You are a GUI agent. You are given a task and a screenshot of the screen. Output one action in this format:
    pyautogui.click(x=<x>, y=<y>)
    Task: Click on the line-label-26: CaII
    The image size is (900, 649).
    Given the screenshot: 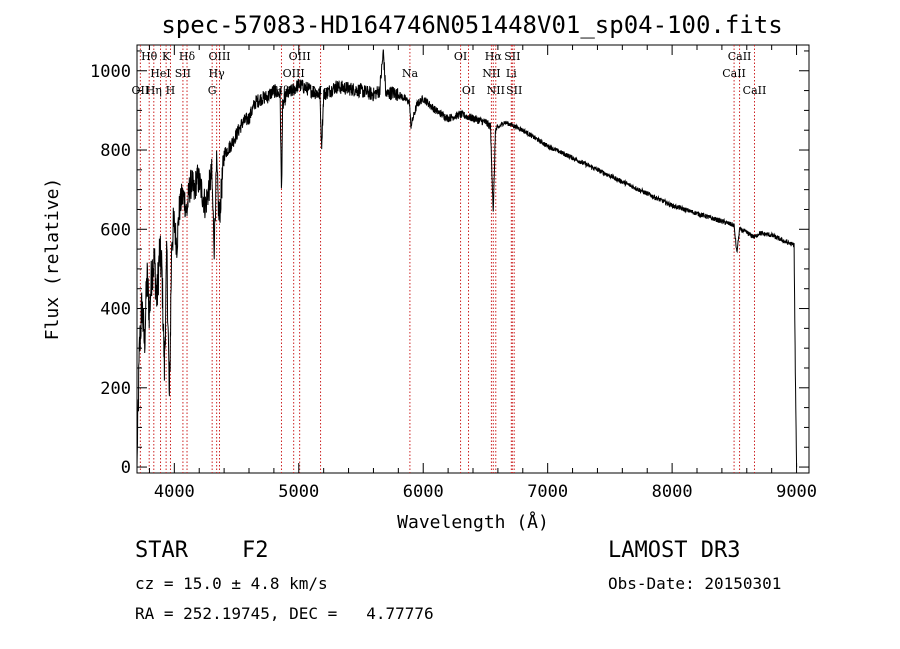 What is the action you would take?
    pyautogui.click(x=755, y=90)
    